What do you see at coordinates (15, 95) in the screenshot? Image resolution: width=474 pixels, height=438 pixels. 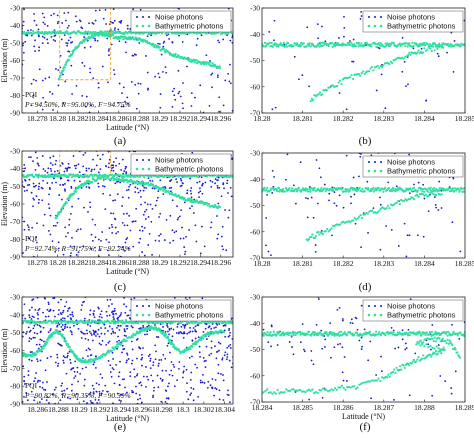 I see `y-tick-label: -80` at bounding box center [15, 95].